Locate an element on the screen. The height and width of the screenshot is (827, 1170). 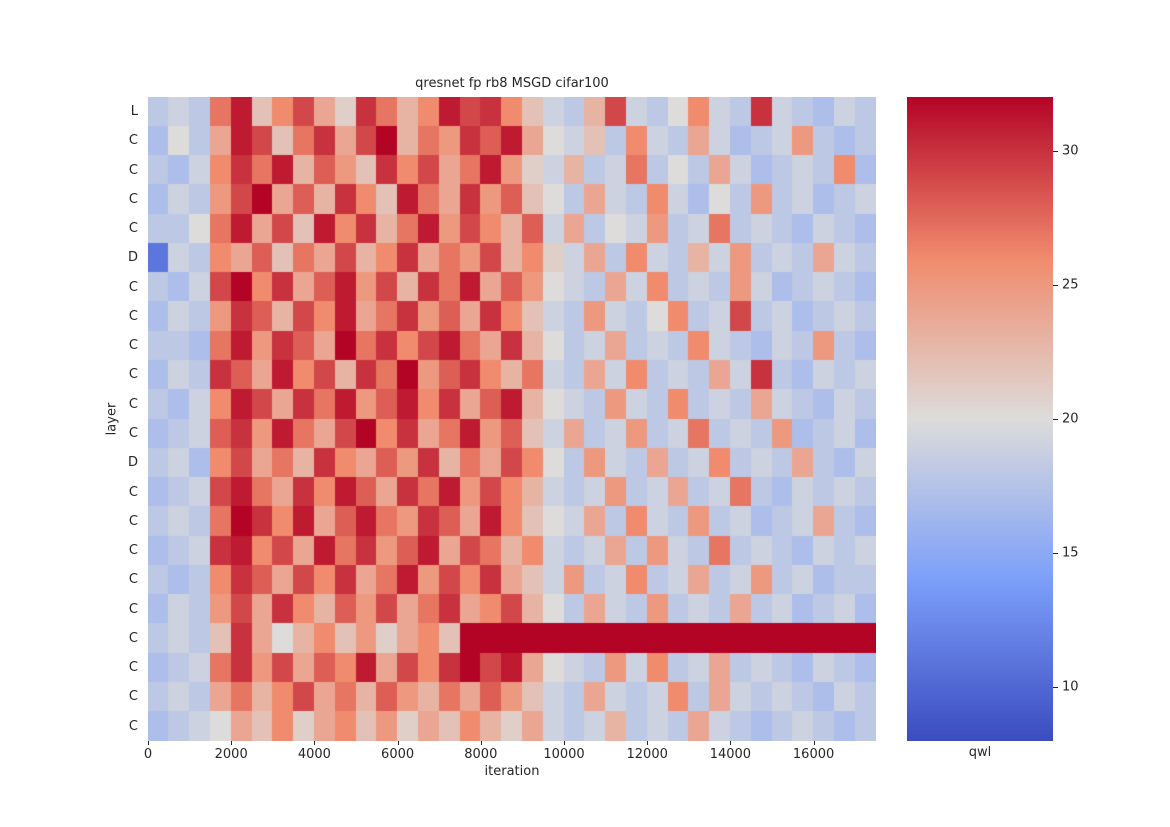
x-tick-label: 10000 is located at coordinates (564, 754).